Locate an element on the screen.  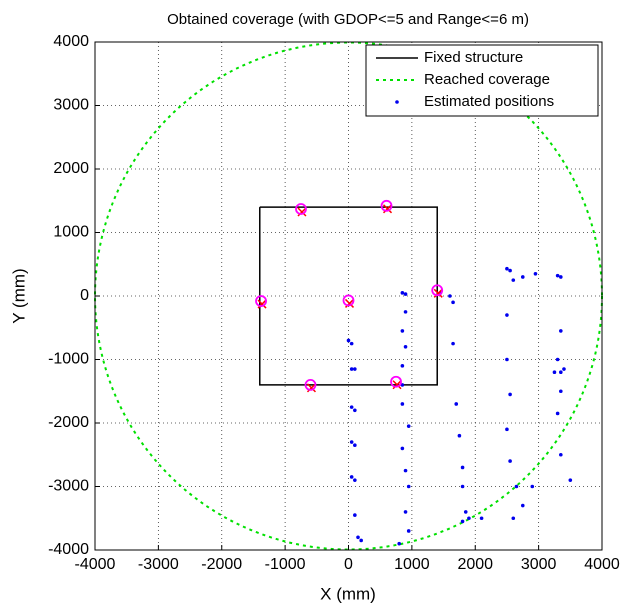
y-tick-label: 4000 is located at coordinates (71, 41).